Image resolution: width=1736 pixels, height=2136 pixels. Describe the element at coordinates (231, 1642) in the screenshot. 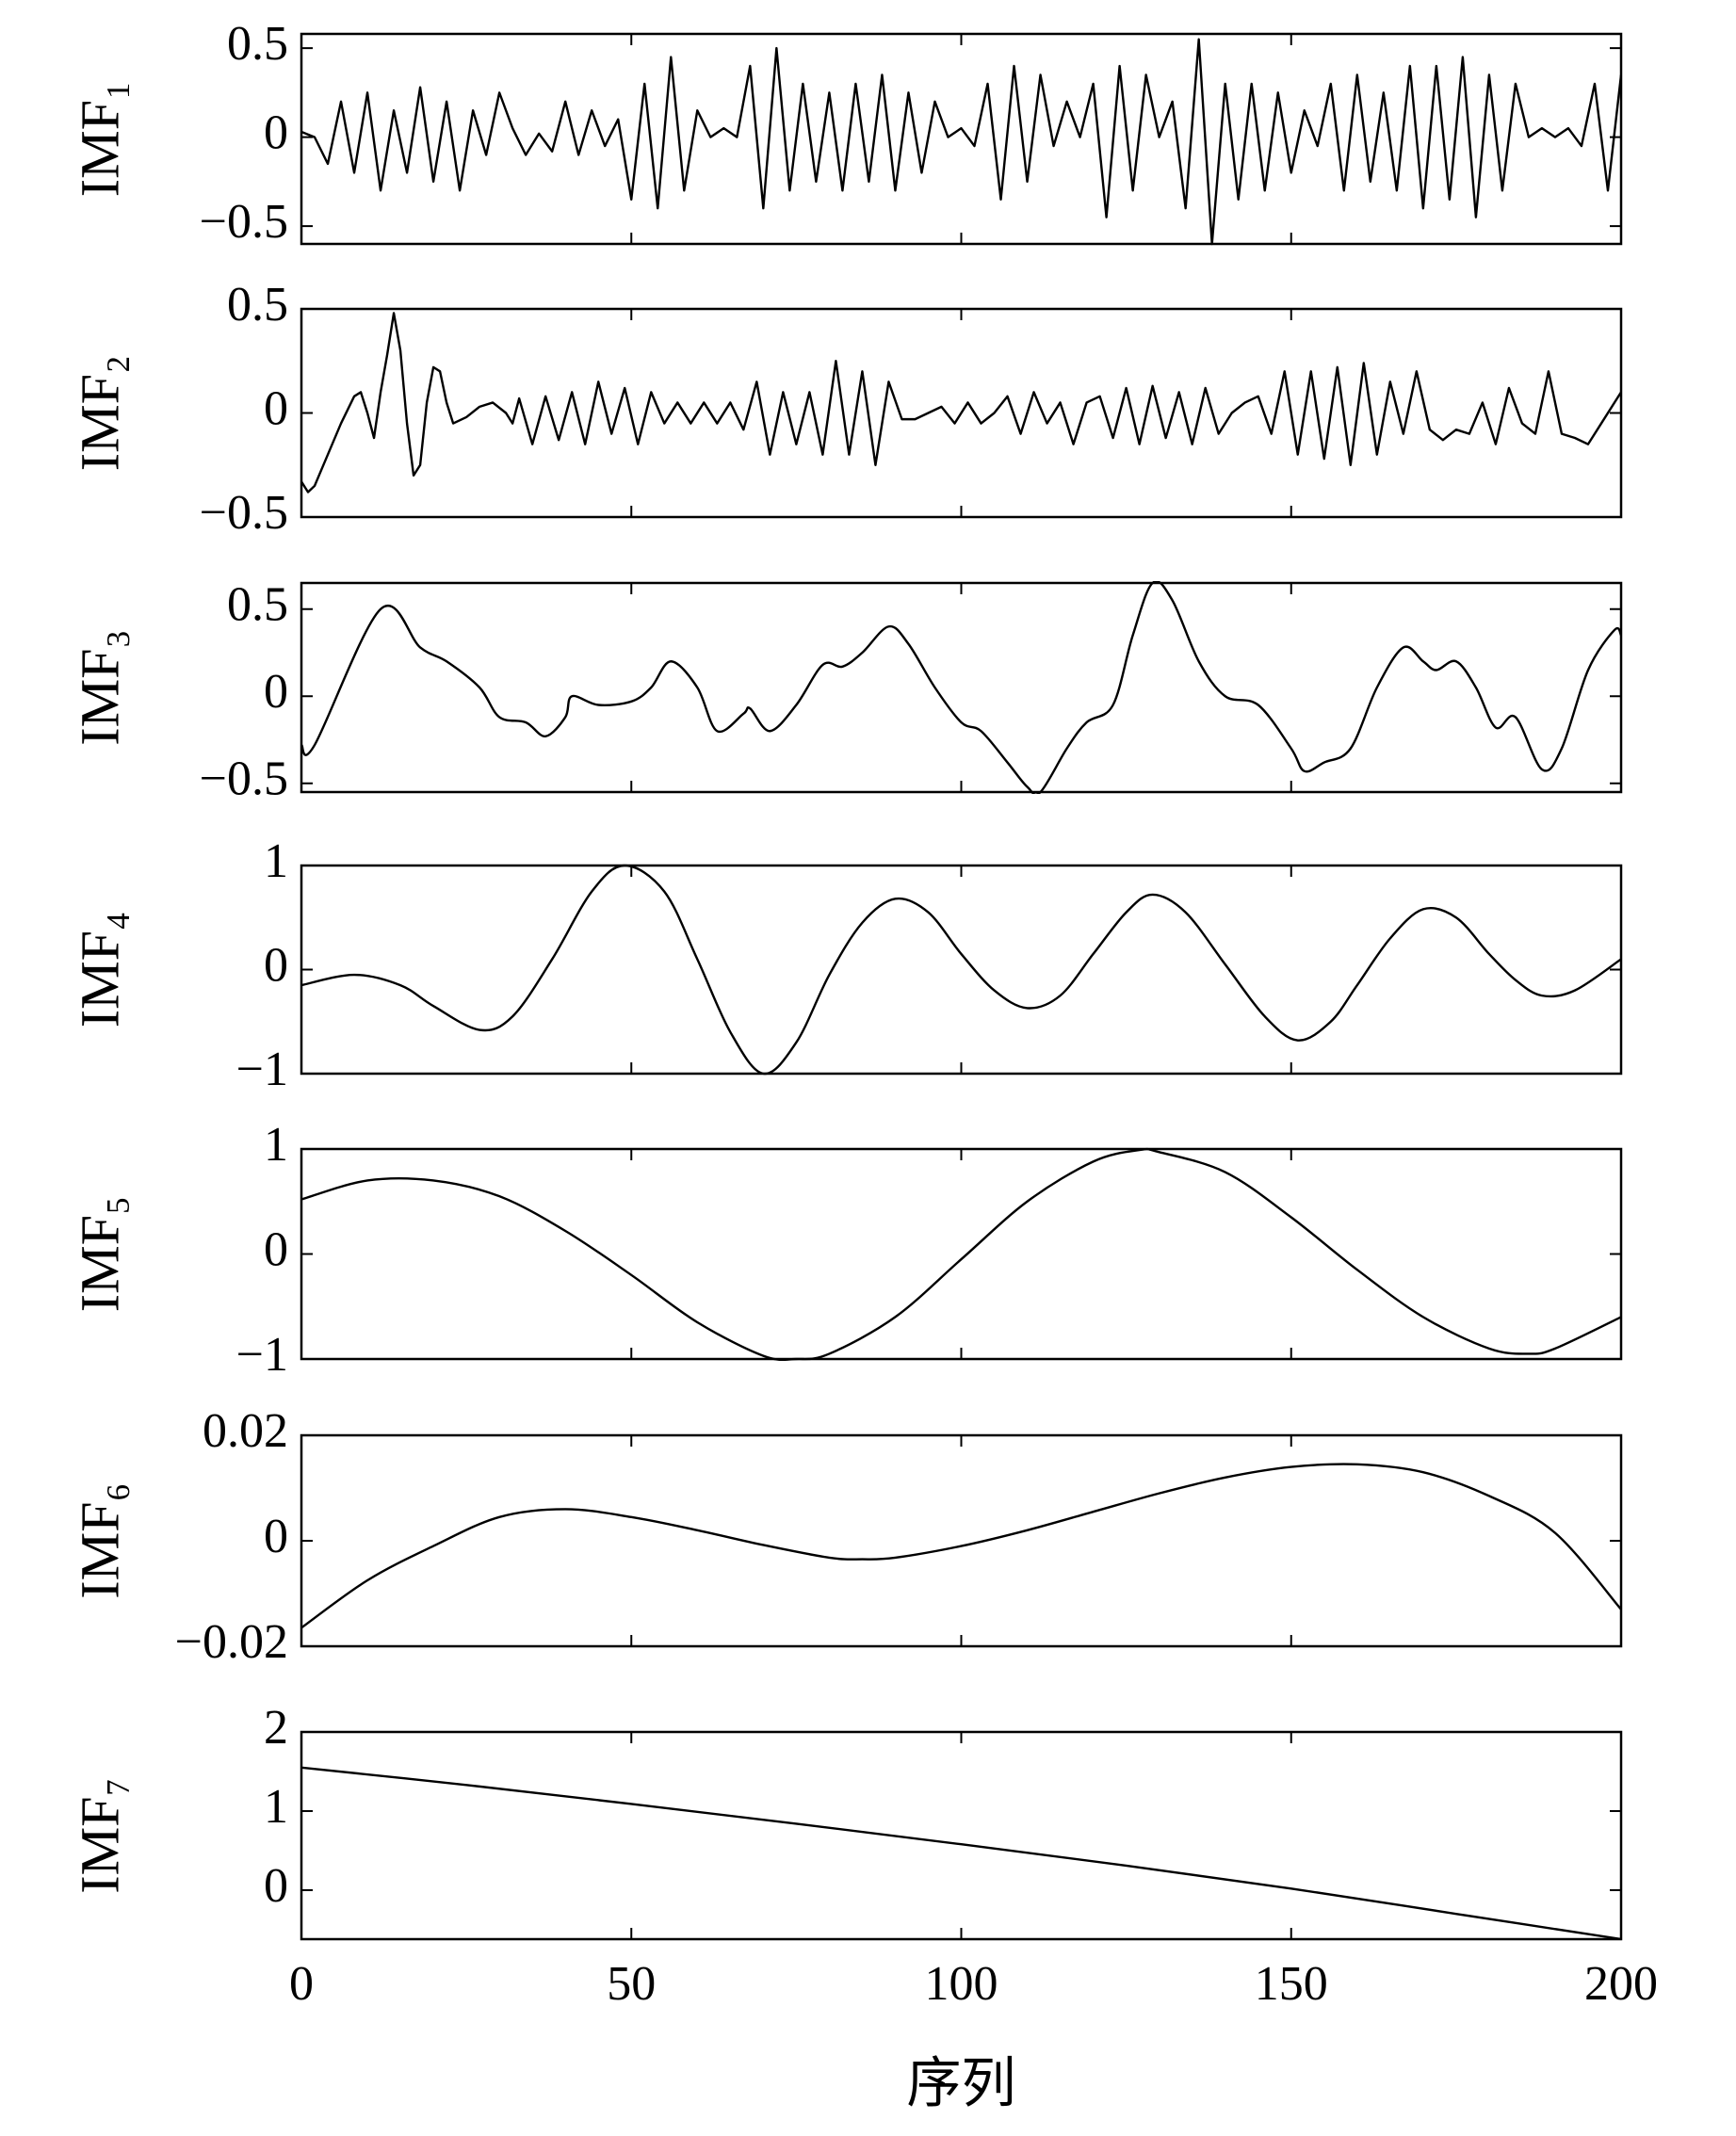

I see `y-tick-label: −0.02` at that location.